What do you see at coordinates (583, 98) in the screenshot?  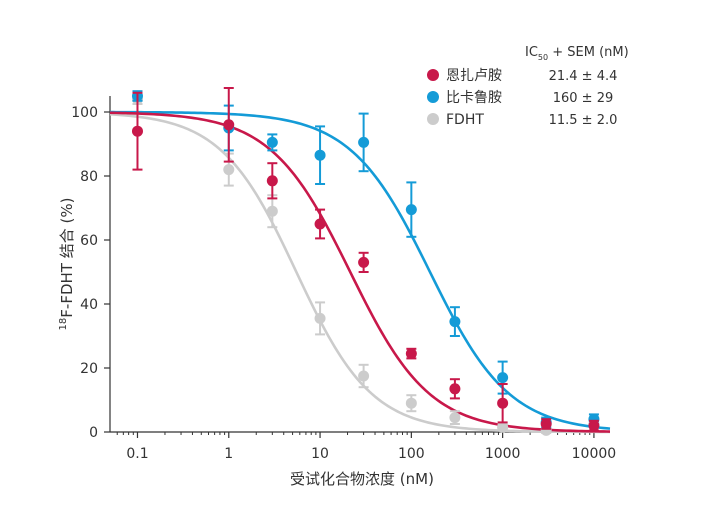 I see `legend-ic50-bicalutamide: 160 ± 29` at bounding box center [583, 98].